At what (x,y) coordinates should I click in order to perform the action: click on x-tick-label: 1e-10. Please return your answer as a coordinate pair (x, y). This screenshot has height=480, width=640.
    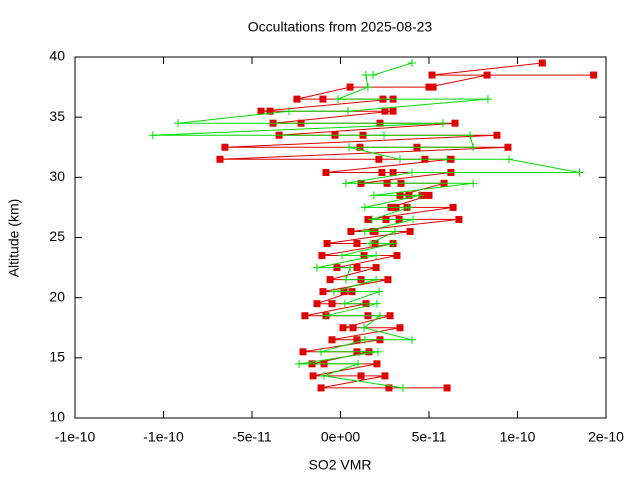
    Looking at the image, I should click on (518, 437).